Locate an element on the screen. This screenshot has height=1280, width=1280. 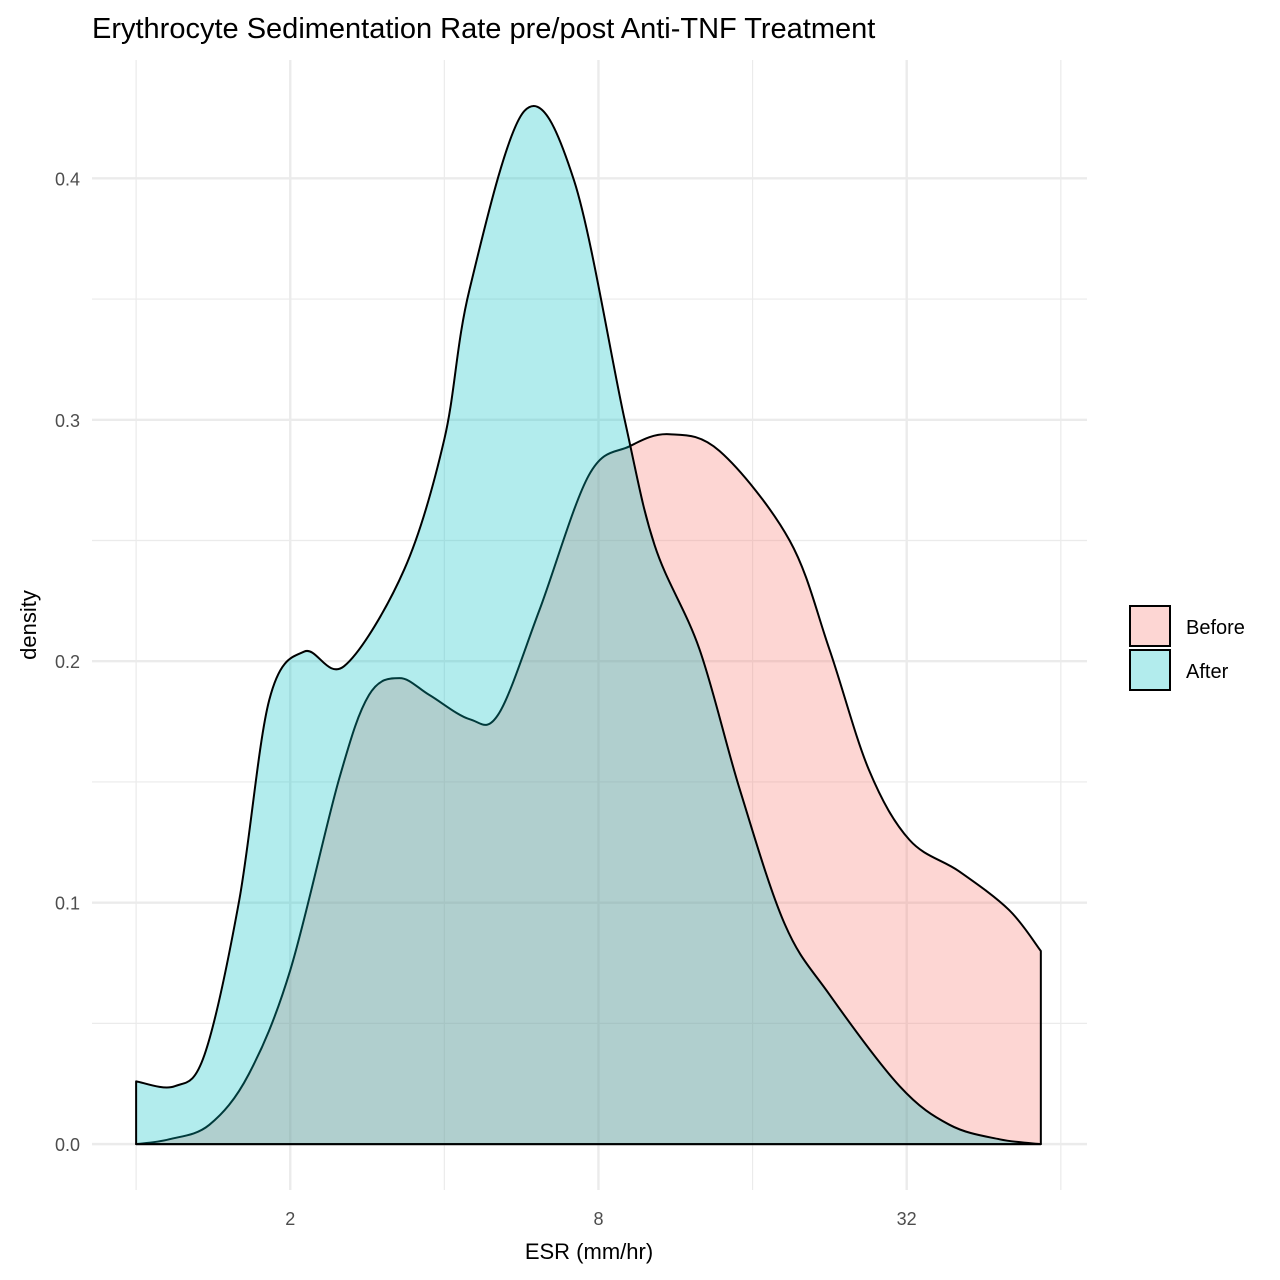
y-tick-label: 0.1 is located at coordinates (67, 904).